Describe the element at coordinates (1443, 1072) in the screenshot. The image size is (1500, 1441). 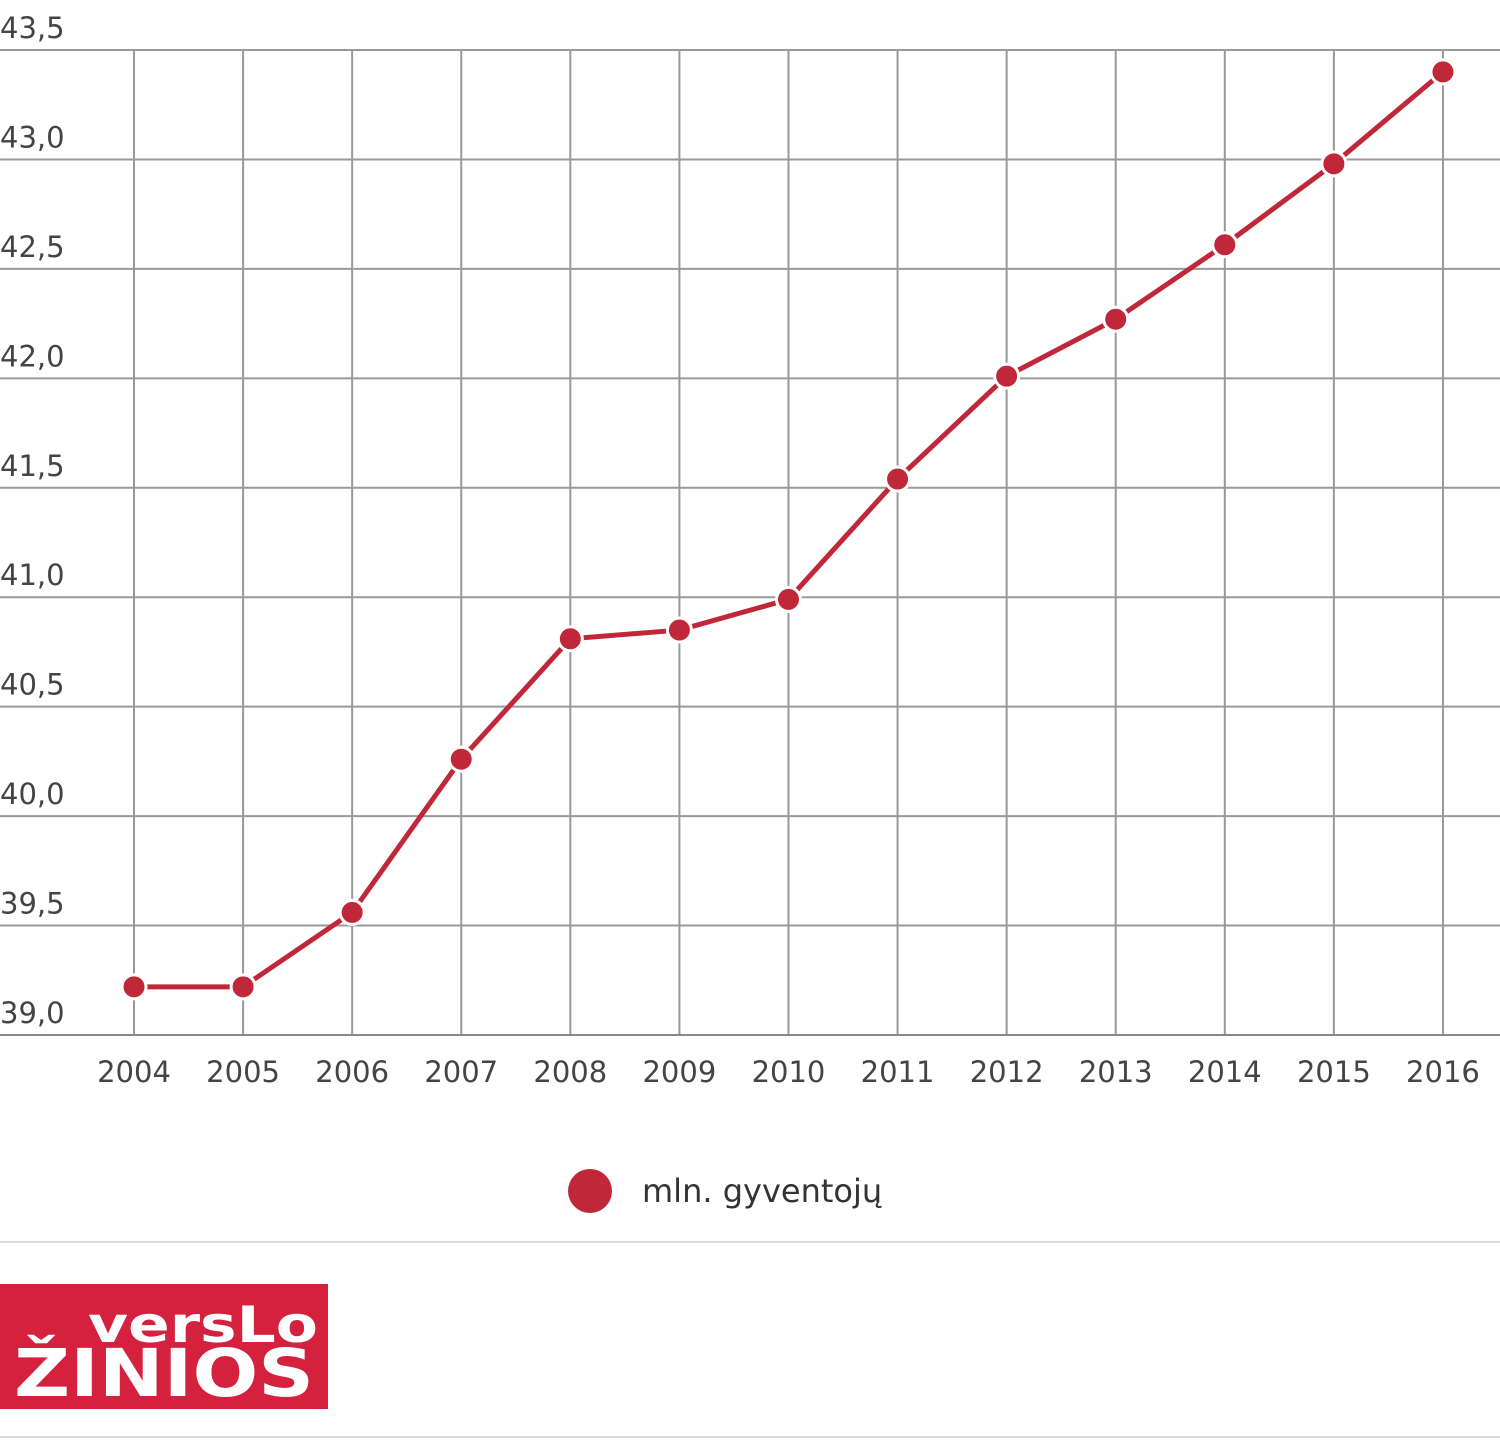
I see `x-tick-label: 2016` at that location.